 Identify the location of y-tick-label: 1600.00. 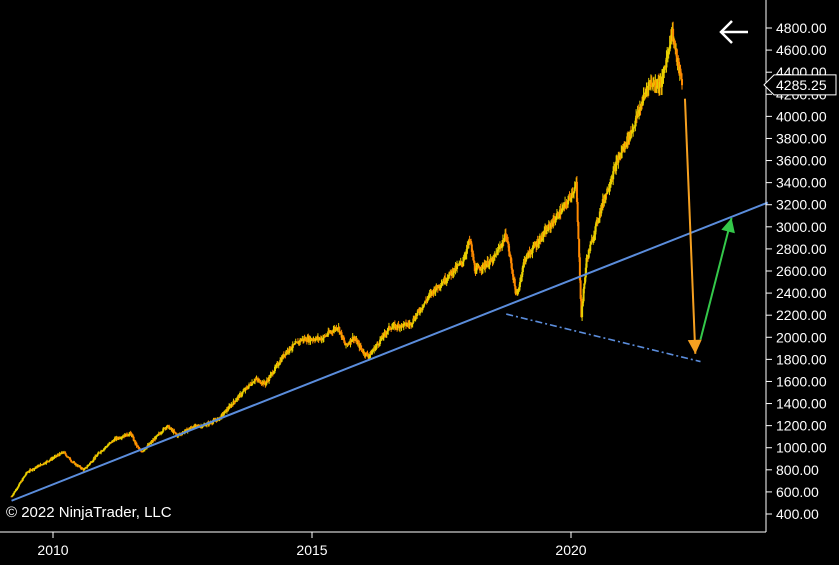
(801, 381).